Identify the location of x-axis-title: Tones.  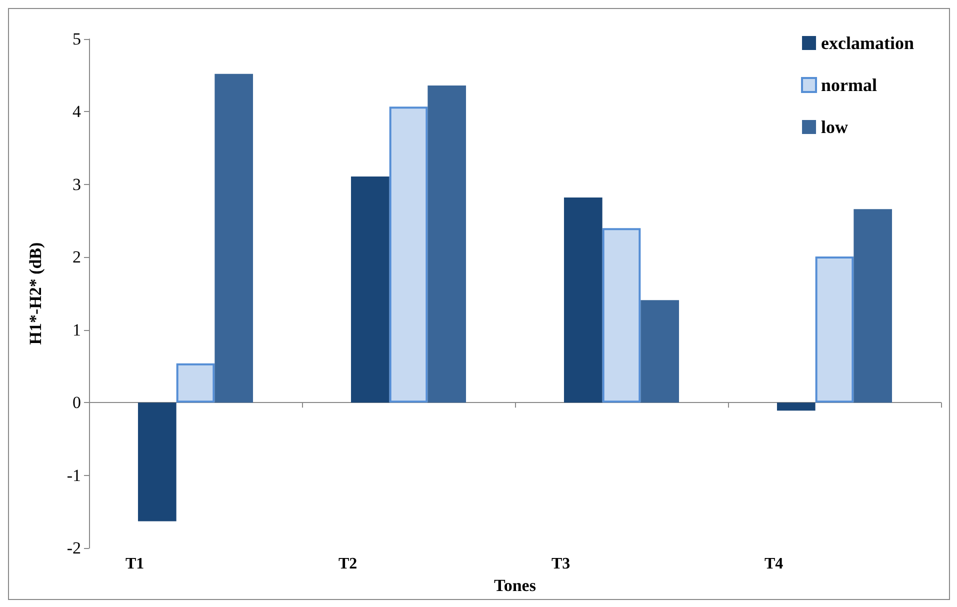
(515, 585).